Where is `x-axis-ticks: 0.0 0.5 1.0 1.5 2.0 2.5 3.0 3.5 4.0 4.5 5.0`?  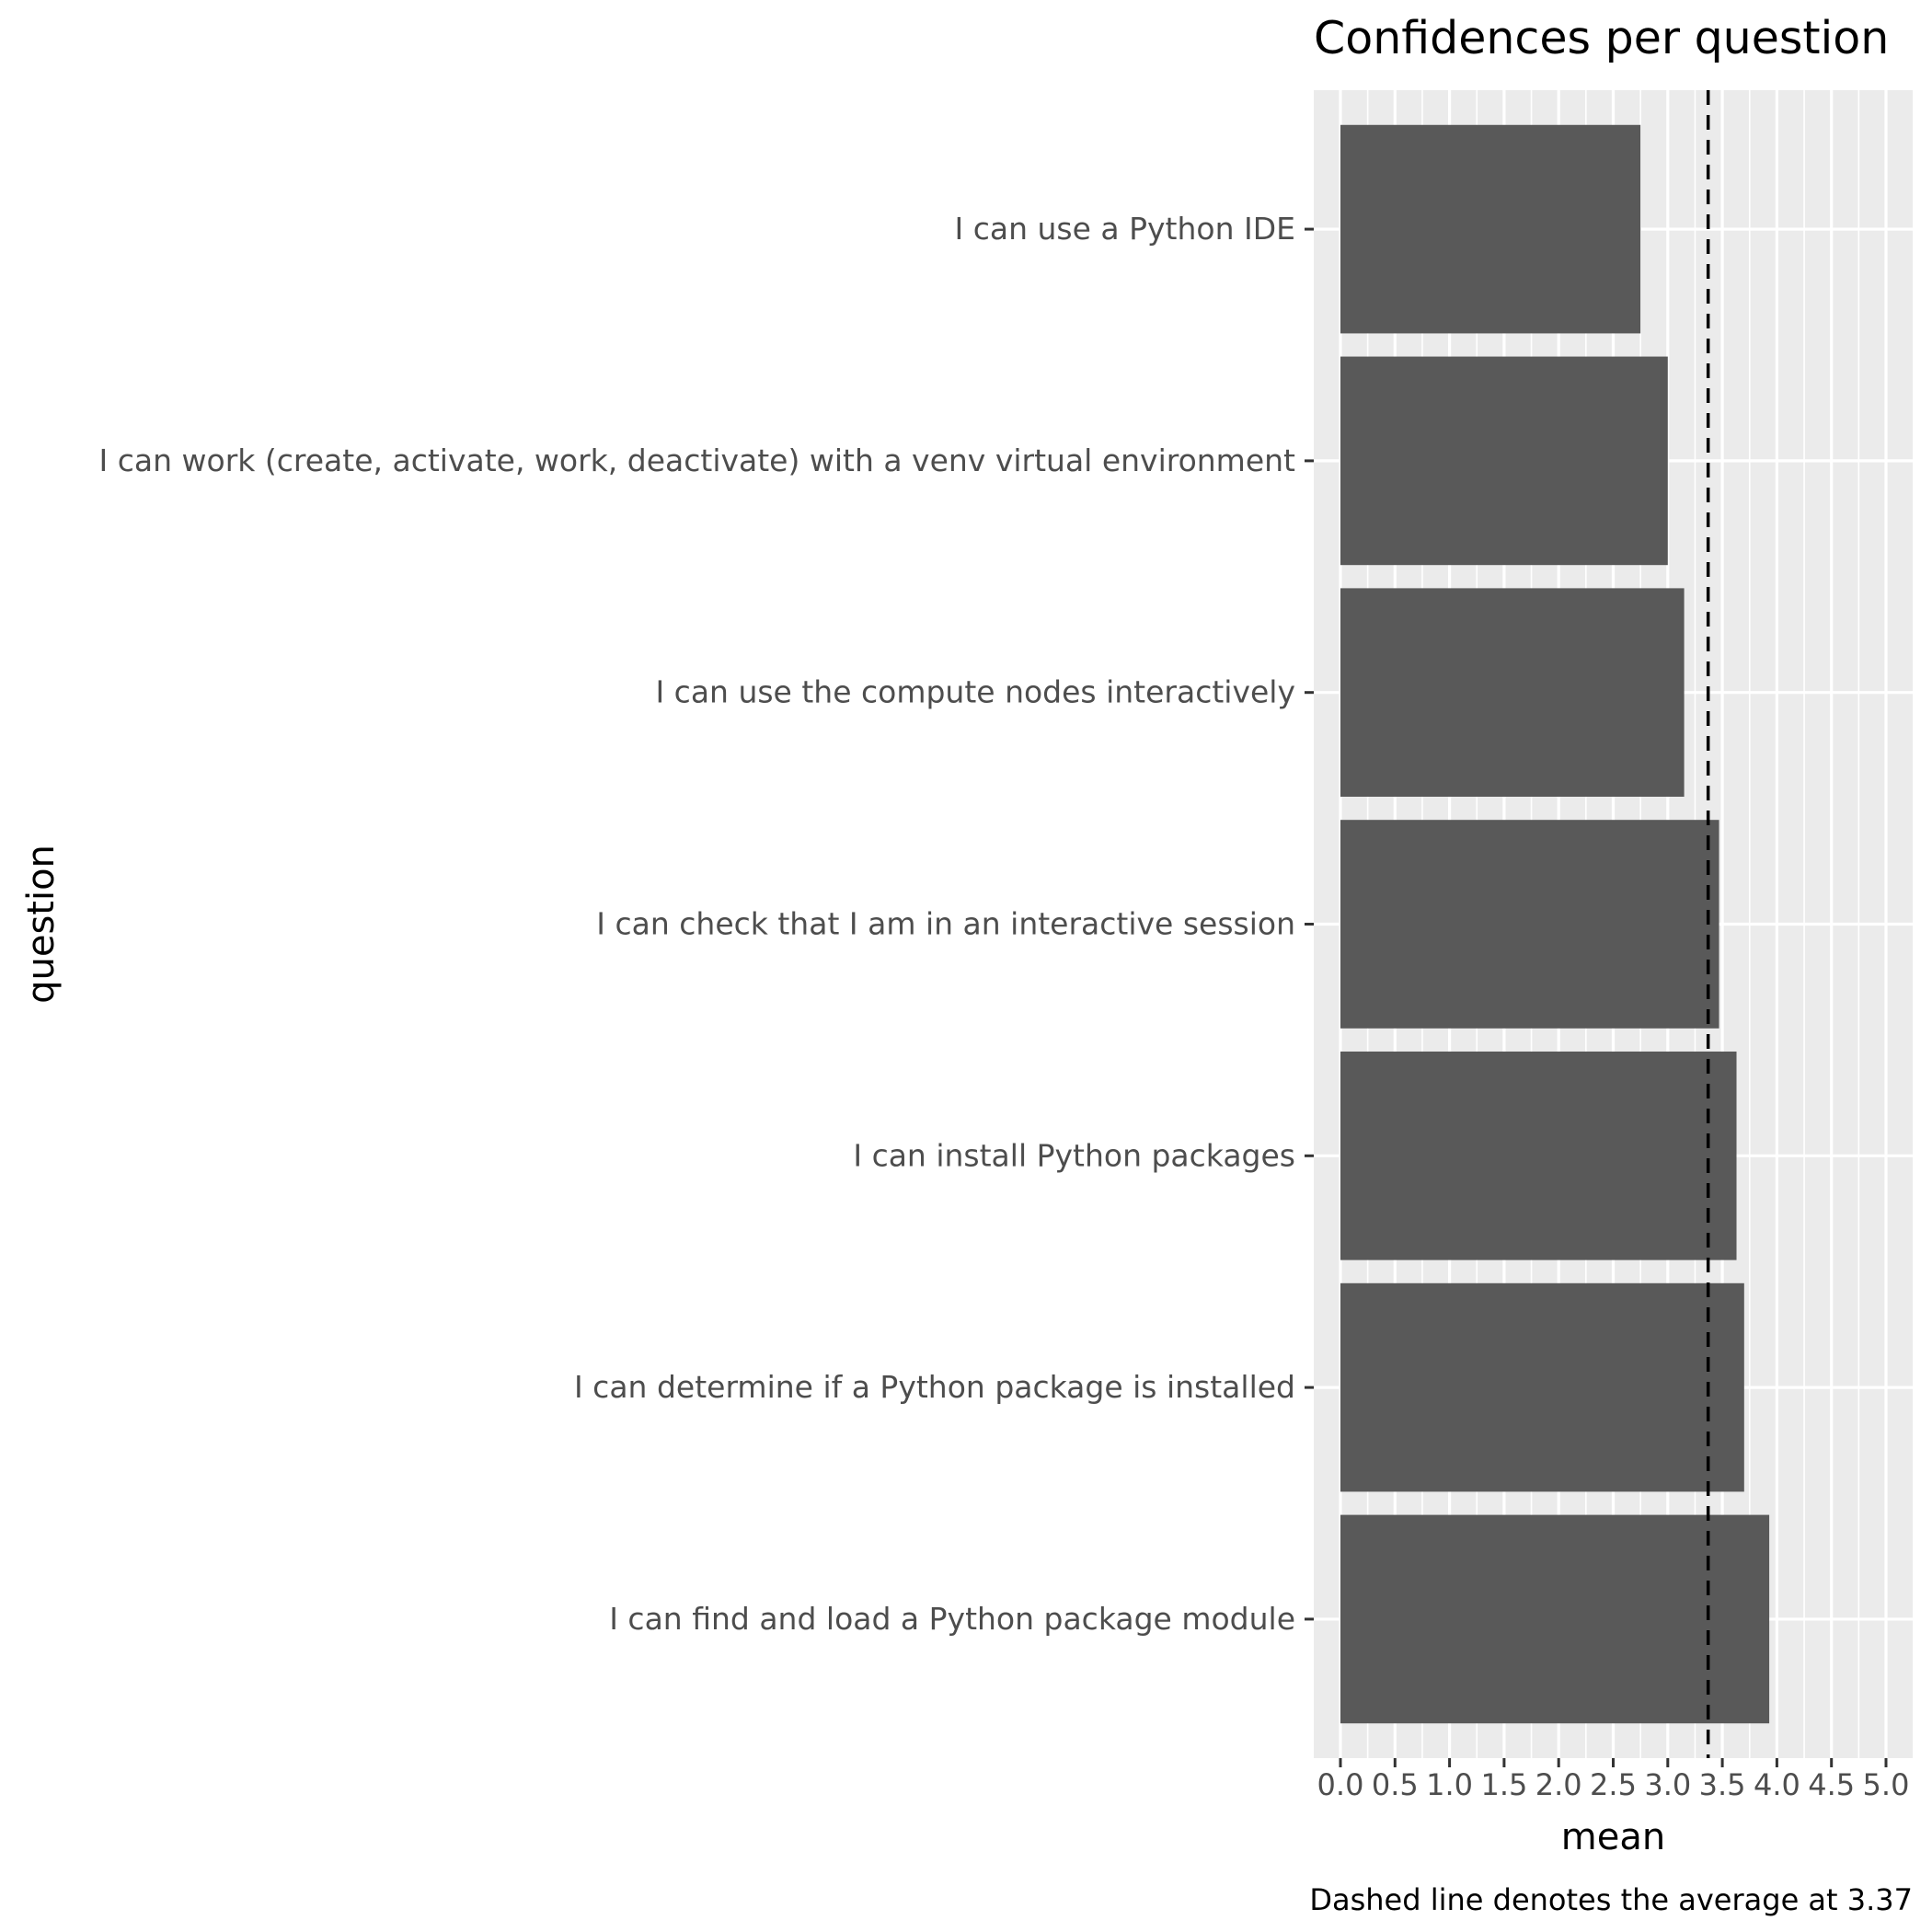 x-axis-ticks: 0.0 0.5 1.0 1.5 2.0 2.5 3.0 3.5 4.0 4.5 5.0 is located at coordinates (1613, 1780).